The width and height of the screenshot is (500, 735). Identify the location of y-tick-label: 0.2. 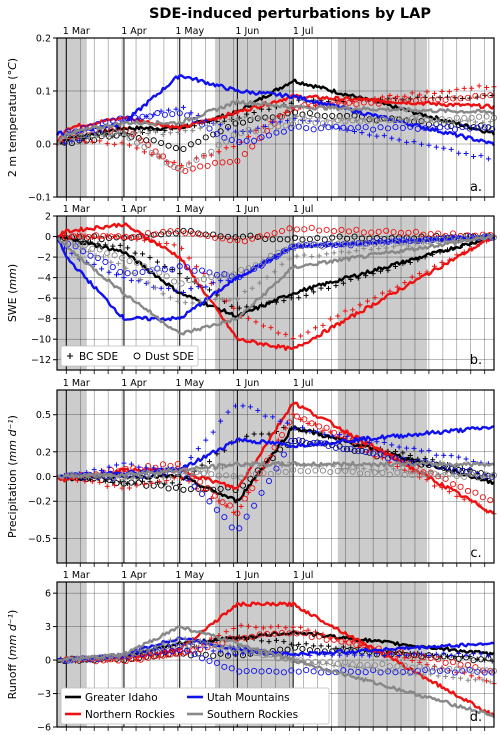
(43, 39).